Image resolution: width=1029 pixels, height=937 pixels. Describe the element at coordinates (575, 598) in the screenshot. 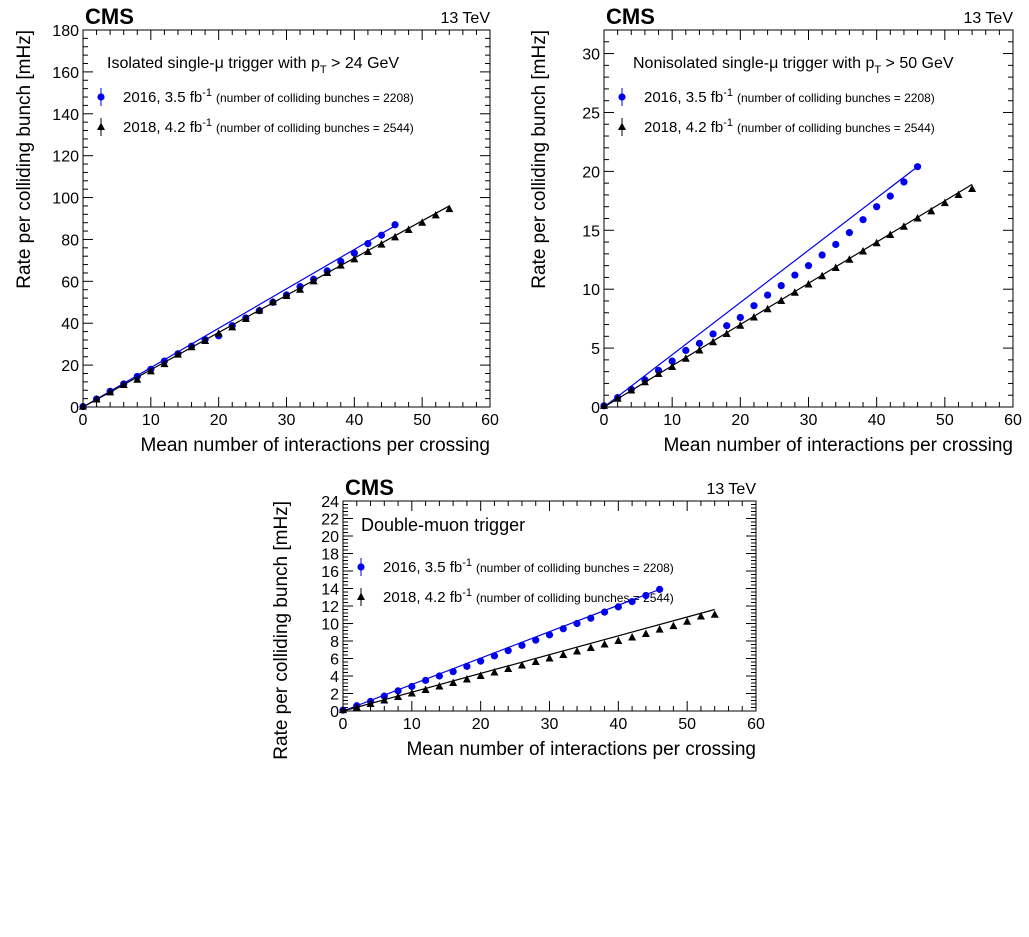

I see `legend-label-note: (number of colliding bunches = 2544)` at that location.